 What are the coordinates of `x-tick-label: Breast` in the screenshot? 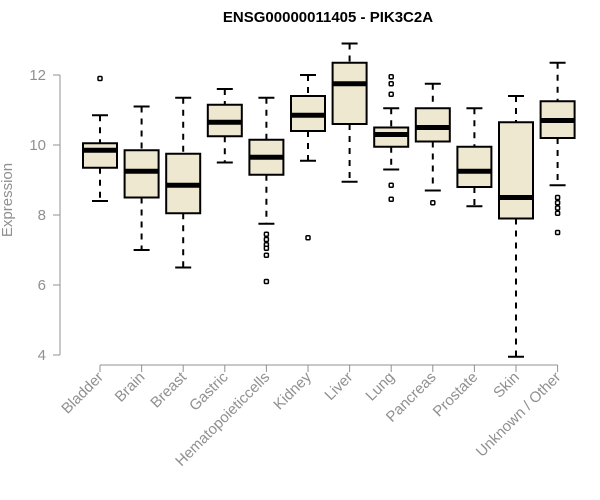 It's located at (168, 389).